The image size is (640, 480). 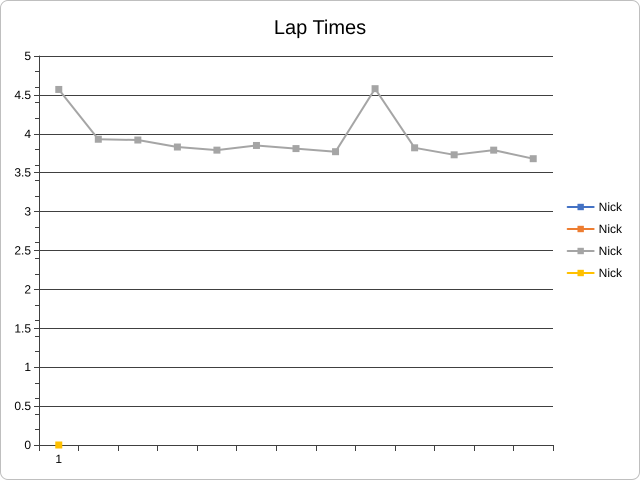 I want to click on y-tick-label: 1.5, so click(x=23, y=328).